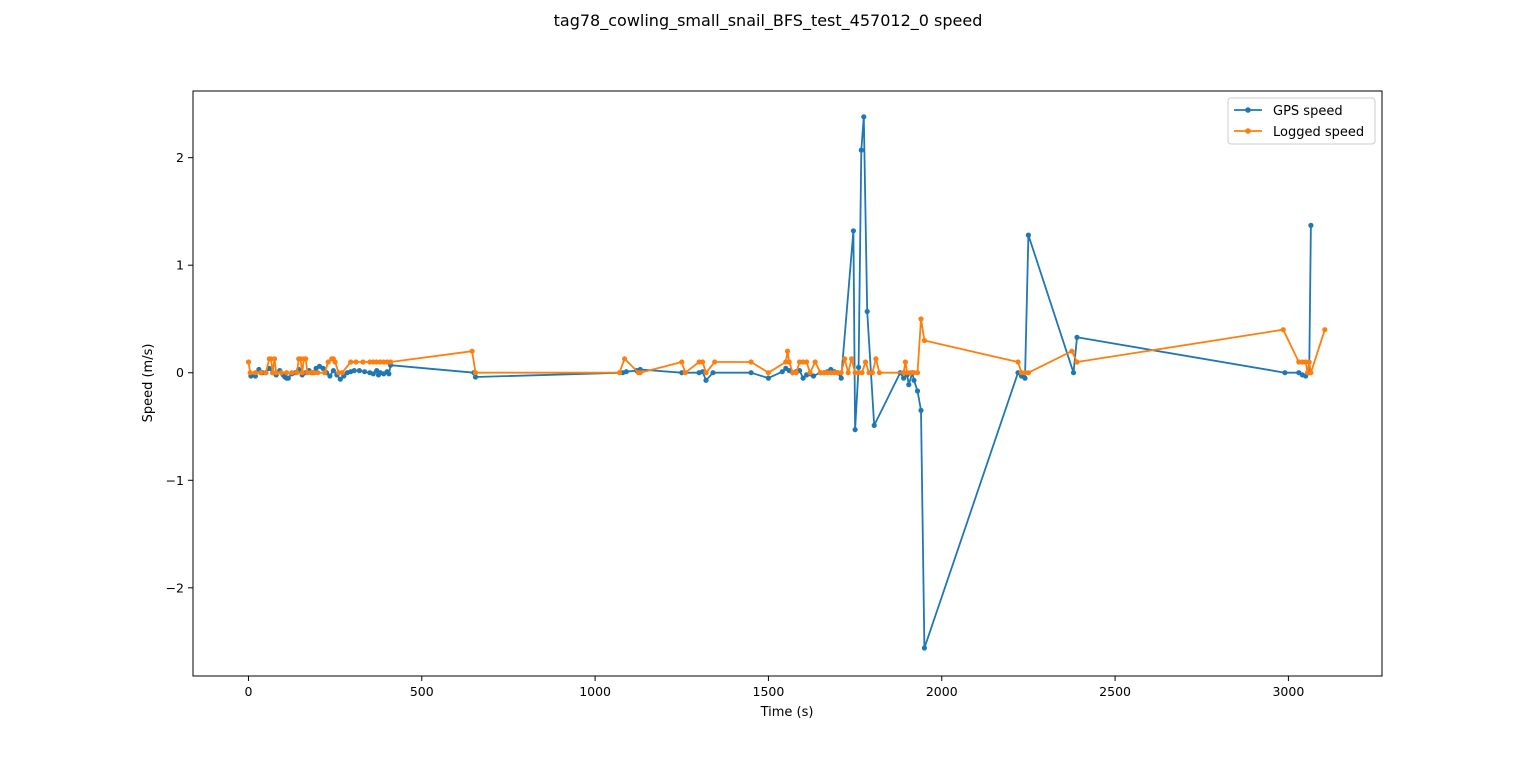 This screenshot has width=1536, height=759. Describe the element at coordinates (786, 346) in the screenshot. I see `series-logged-speed` at that location.